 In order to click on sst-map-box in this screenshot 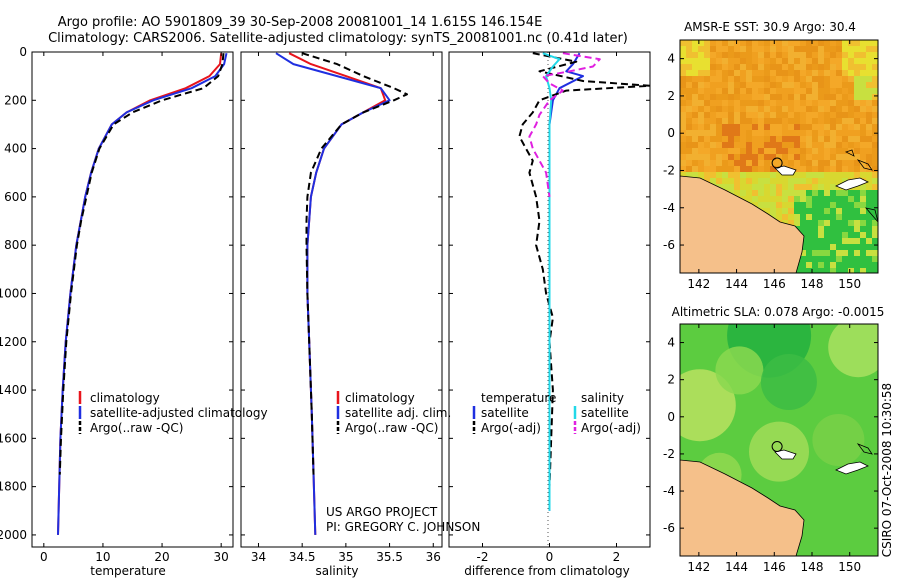, I will do `click(779, 156)`.